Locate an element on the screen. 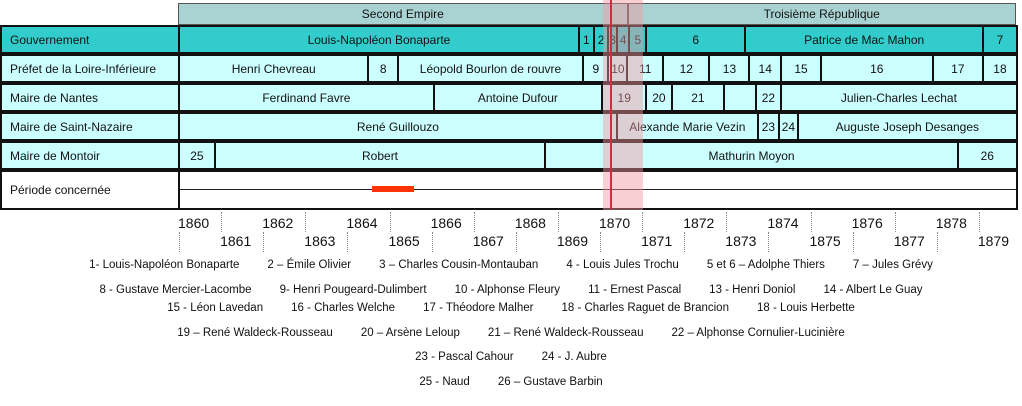  tick-label: 1865 is located at coordinates (404, 241).